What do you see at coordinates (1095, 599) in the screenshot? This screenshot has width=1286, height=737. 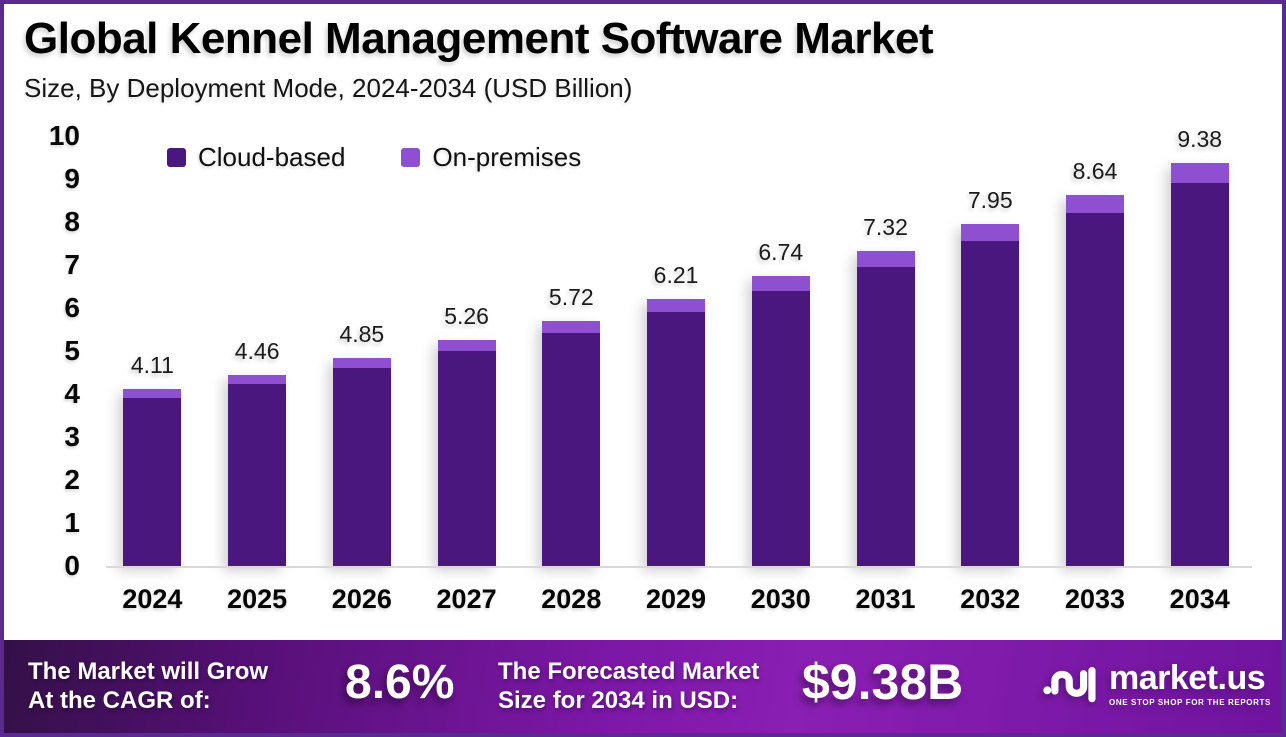 I see `x-tick-label: 2033` at bounding box center [1095, 599].